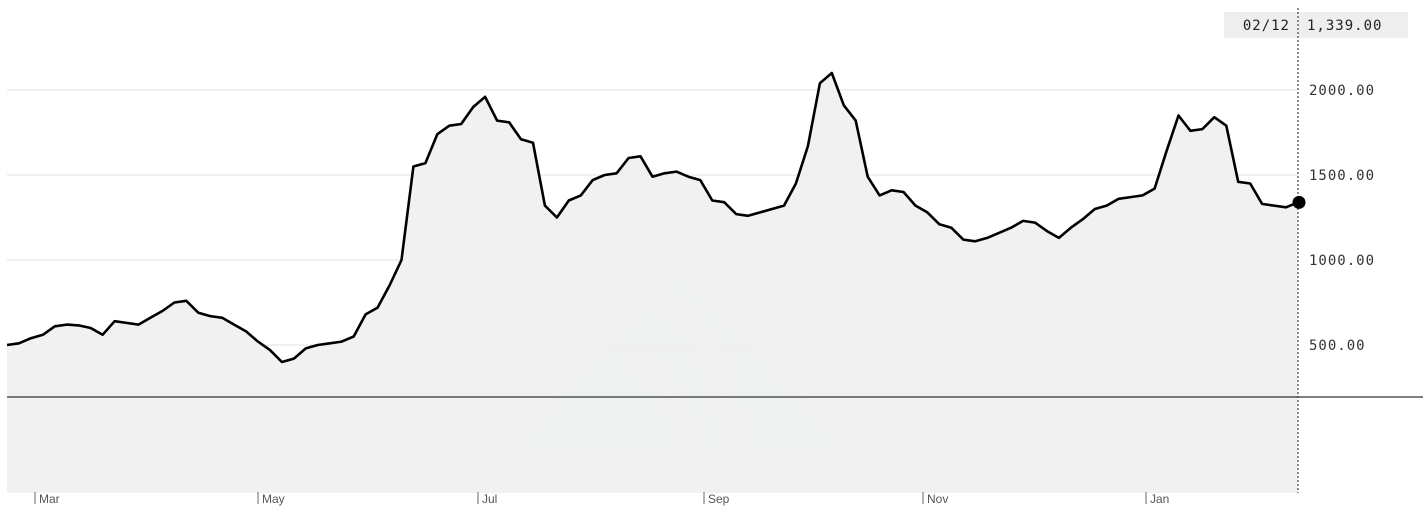 The image size is (1423, 506). What do you see at coordinates (1344, 26) in the screenshot?
I see `readout-value: 1,339.00` at bounding box center [1344, 26].